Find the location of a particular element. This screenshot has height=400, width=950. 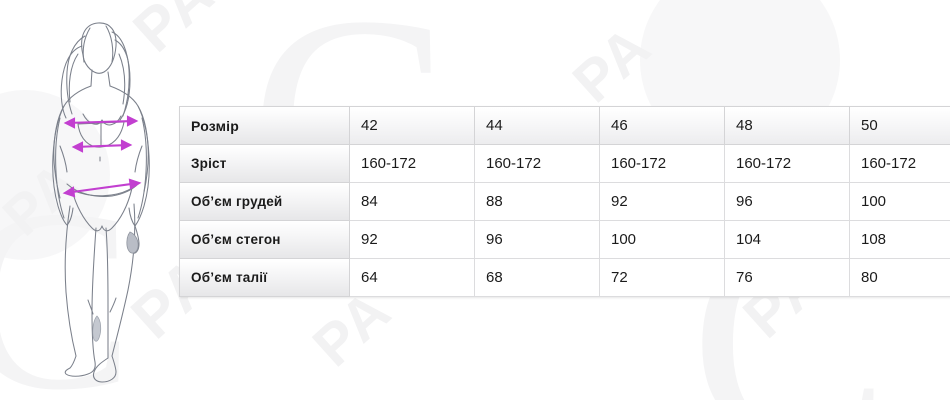

cell-bust-42: 84 is located at coordinates (412, 201).